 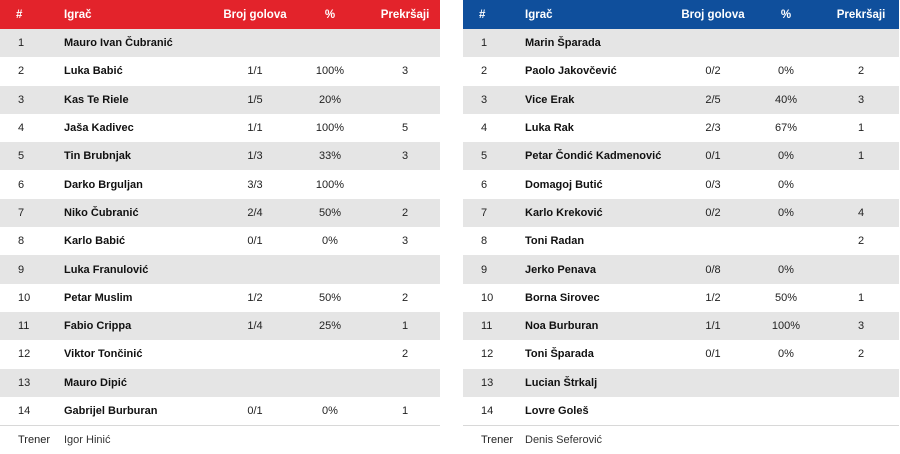 What do you see at coordinates (786, 99) in the screenshot?
I see `player-percent: 40%` at bounding box center [786, 99].